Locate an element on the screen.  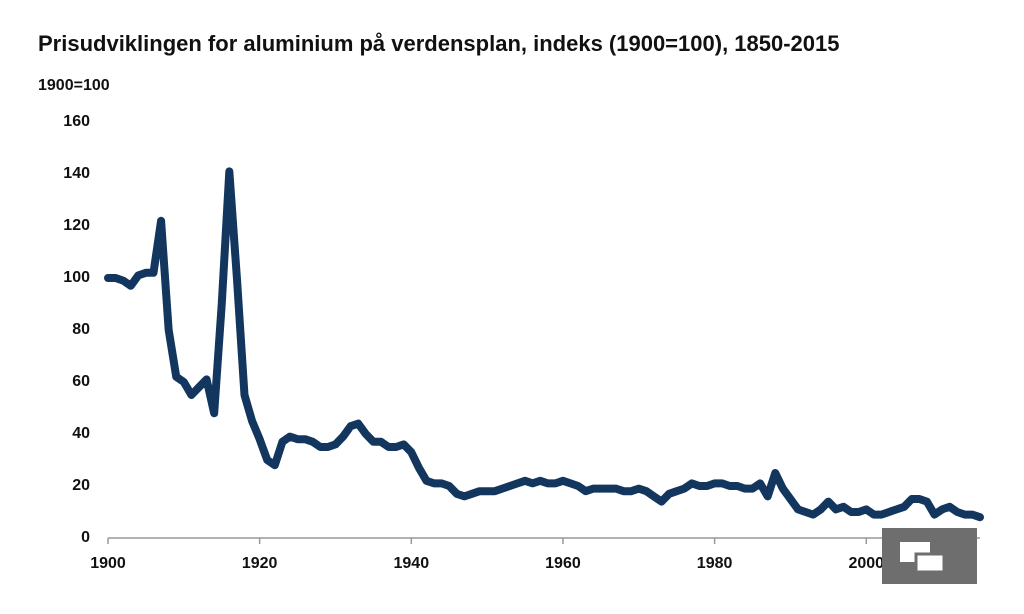
y-tick-label: 40 is located at coordinates (81, 433).